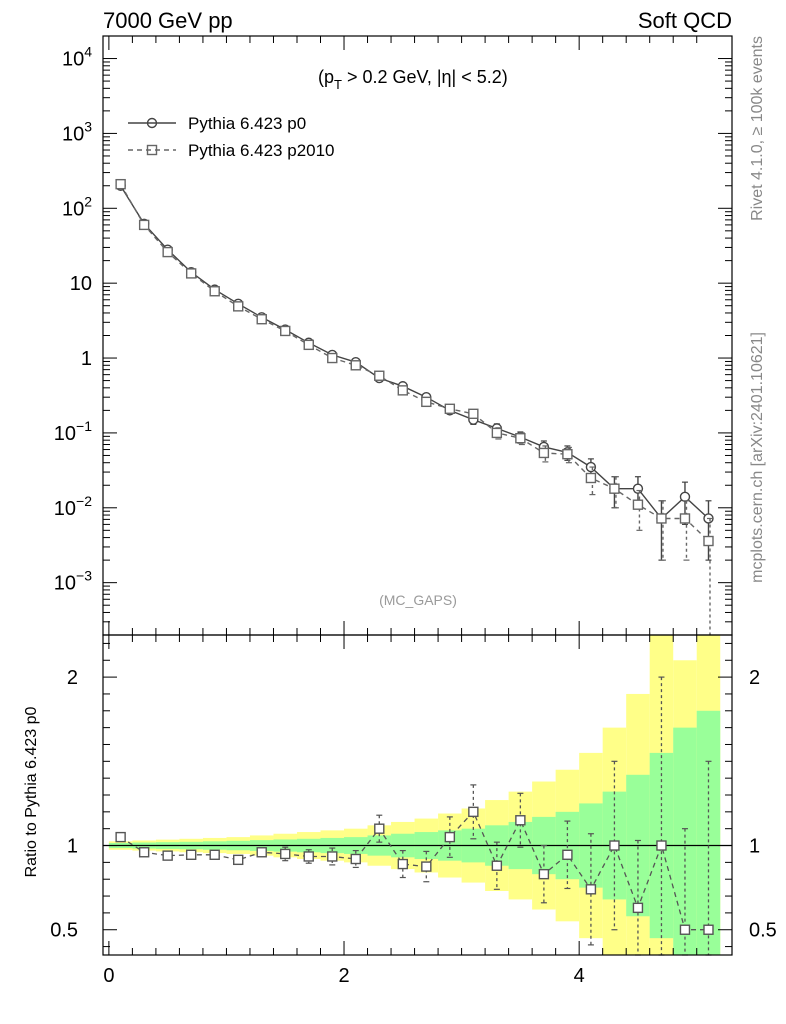 This screenshot has height=1024, width=786. I want to click on ratio-y-tick-label: 0.5, so click(64, 931).